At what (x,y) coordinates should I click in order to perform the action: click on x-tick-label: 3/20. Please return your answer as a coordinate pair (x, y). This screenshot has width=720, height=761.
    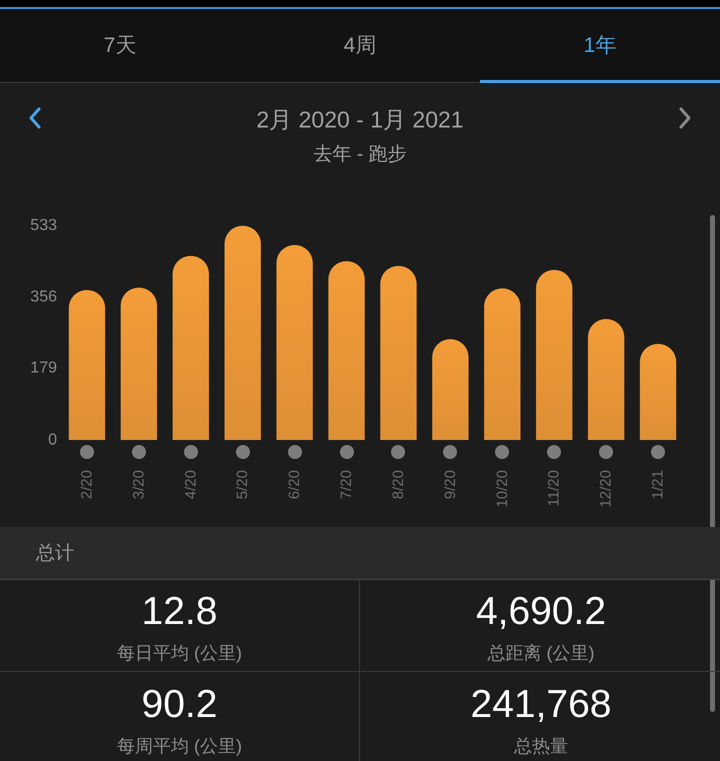
    Looking at the image, I should click on (139, 485).